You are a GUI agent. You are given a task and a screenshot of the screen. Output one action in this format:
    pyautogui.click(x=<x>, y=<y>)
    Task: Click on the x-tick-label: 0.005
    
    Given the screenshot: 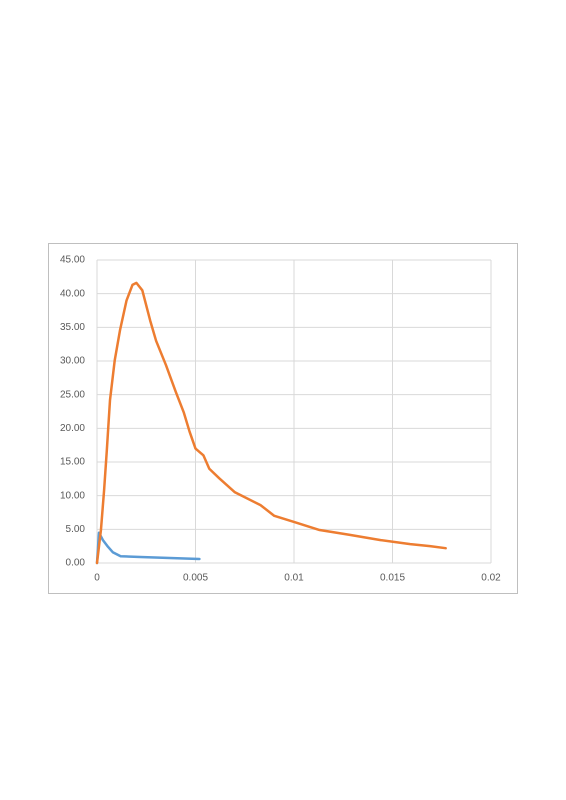 What is the action you would take?
    pyautogui.click(x=195, y=578)
    